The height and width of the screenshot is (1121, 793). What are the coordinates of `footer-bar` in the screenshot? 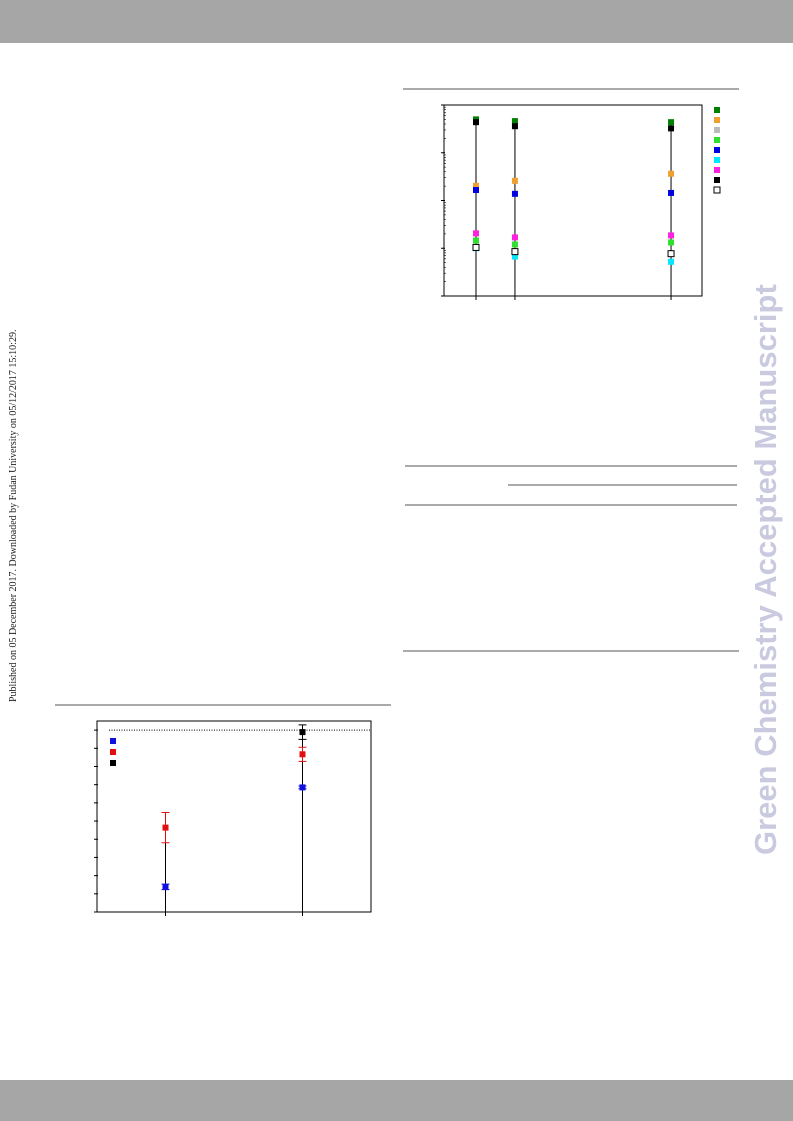 It's located at (396, 1100).